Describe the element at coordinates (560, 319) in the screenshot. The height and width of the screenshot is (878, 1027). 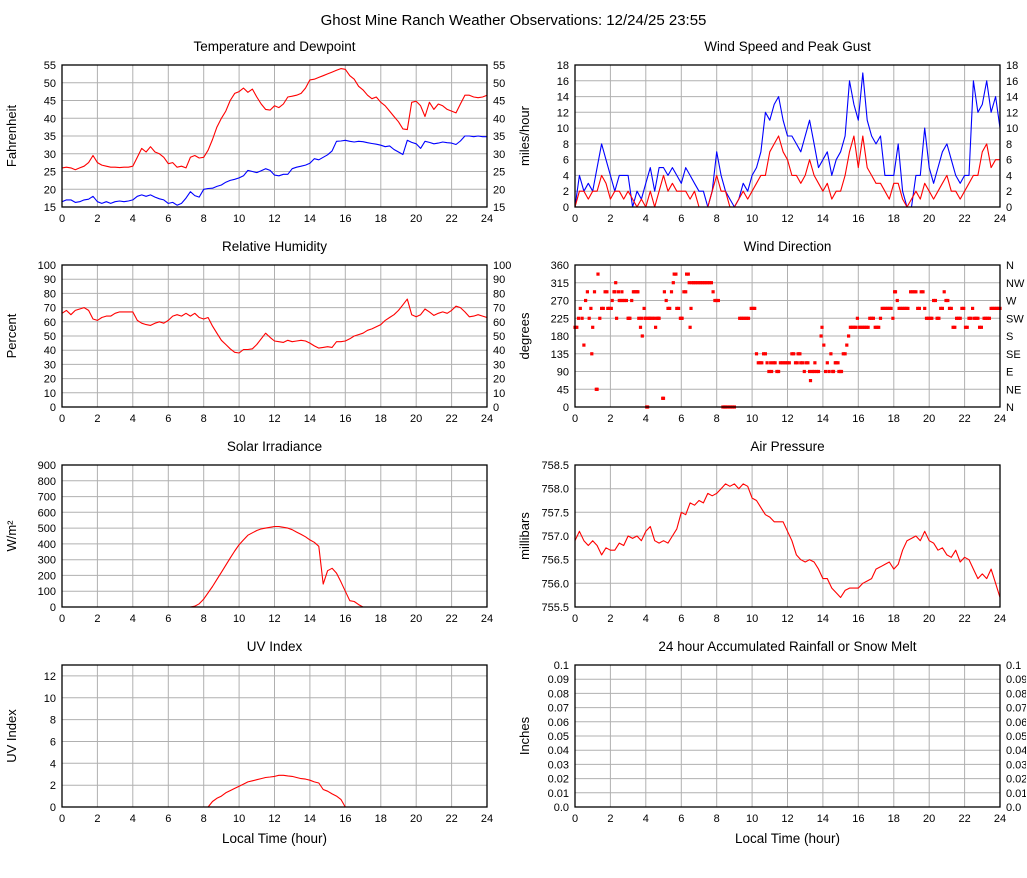
I see `svg-text: 225` at that location.